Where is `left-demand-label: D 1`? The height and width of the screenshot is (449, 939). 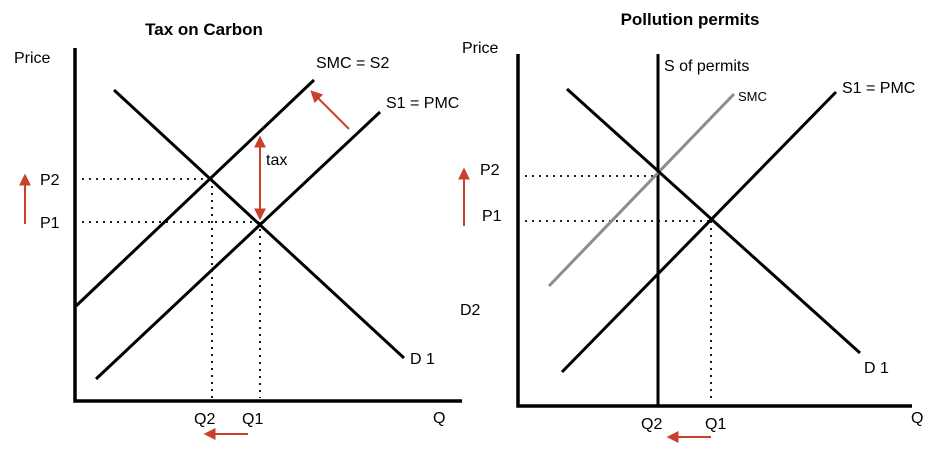
left-demand-label: D 1 is located at coordinates (422, 359).